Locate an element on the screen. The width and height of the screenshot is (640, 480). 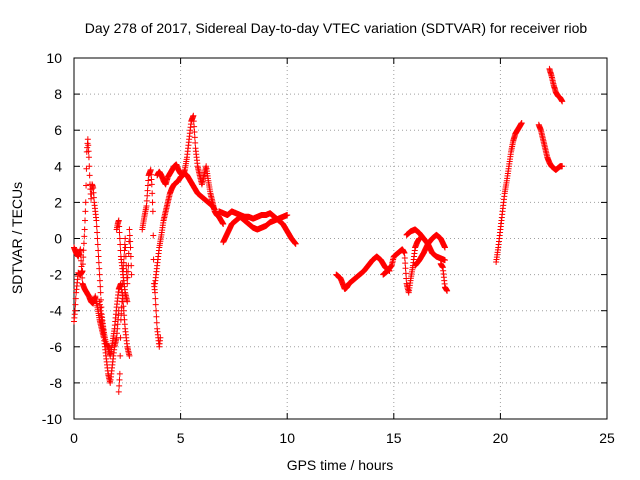
series-sat-b is located at coordinates (96, 315).